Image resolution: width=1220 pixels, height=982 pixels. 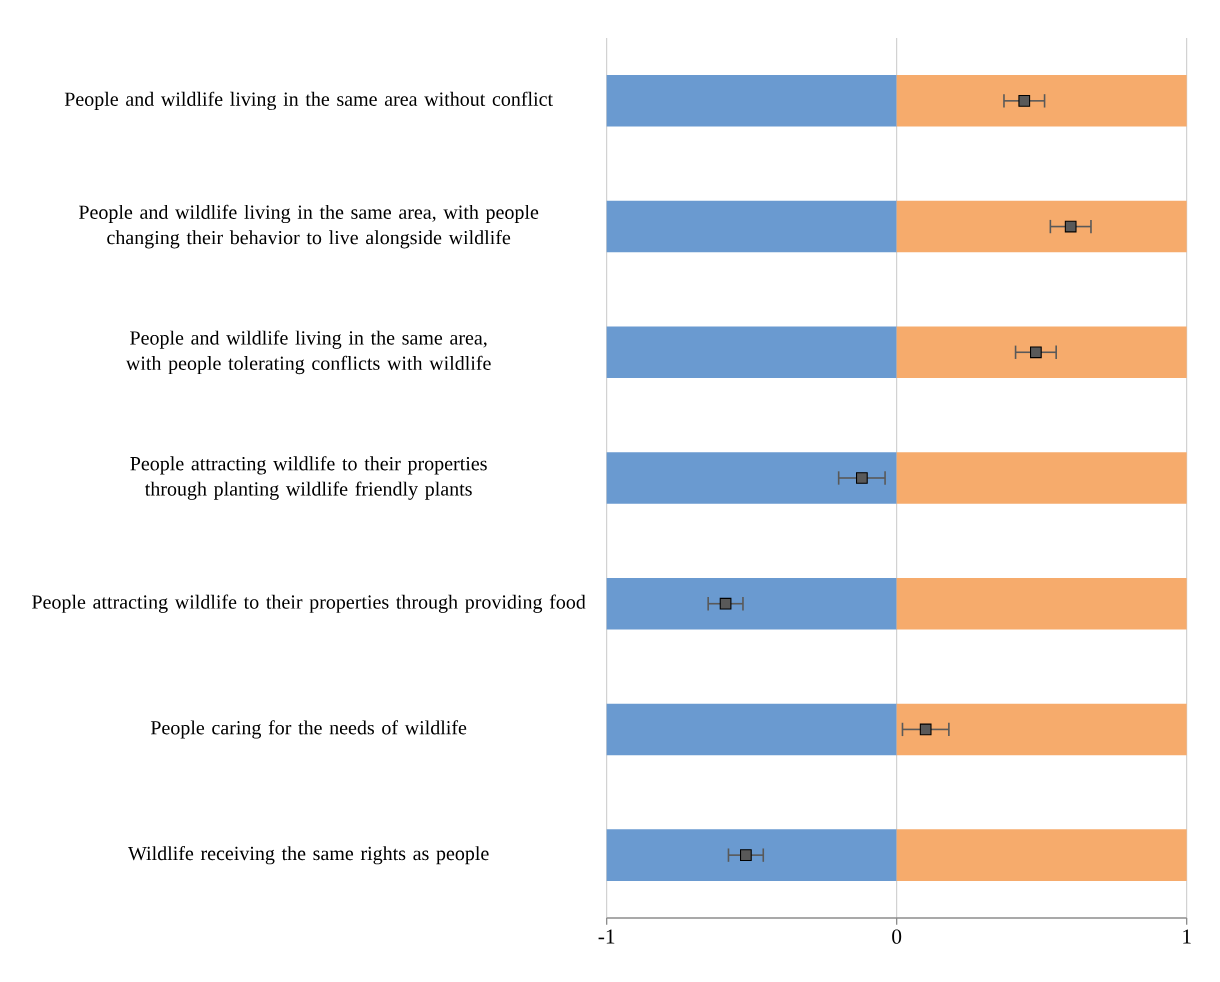 I want to click on y-tick-label: People attracting wildlife to their properties through providing food, so click(x=309, y=603).